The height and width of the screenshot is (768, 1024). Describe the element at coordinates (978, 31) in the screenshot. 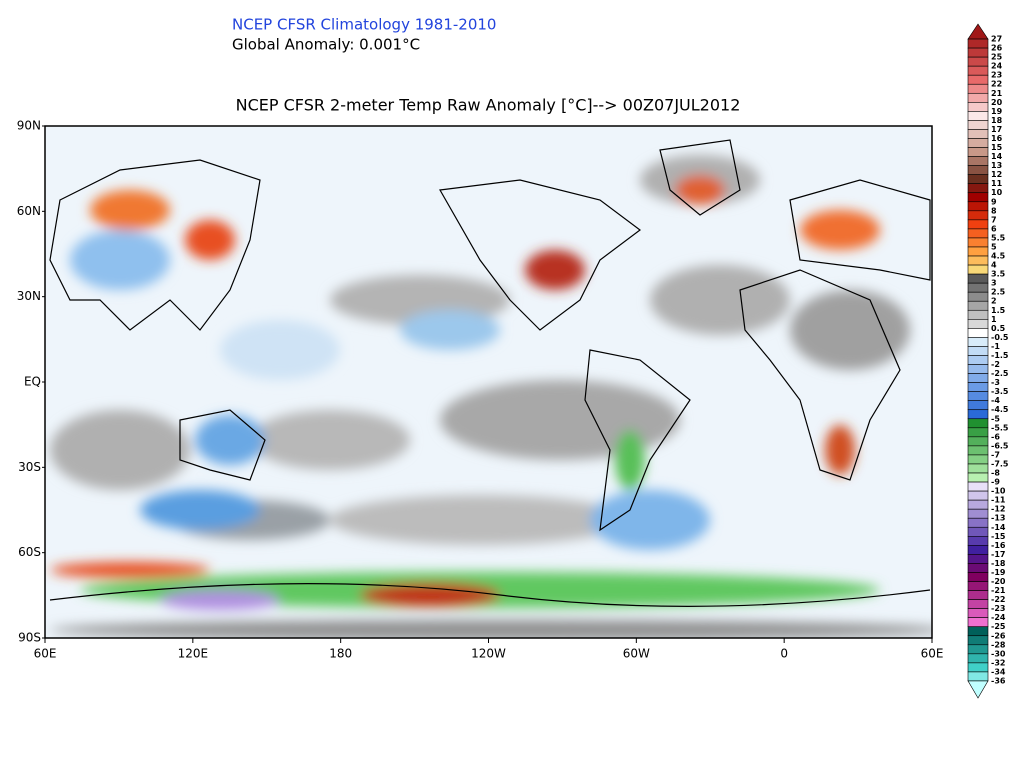

I see `colorbar-end` at that location.